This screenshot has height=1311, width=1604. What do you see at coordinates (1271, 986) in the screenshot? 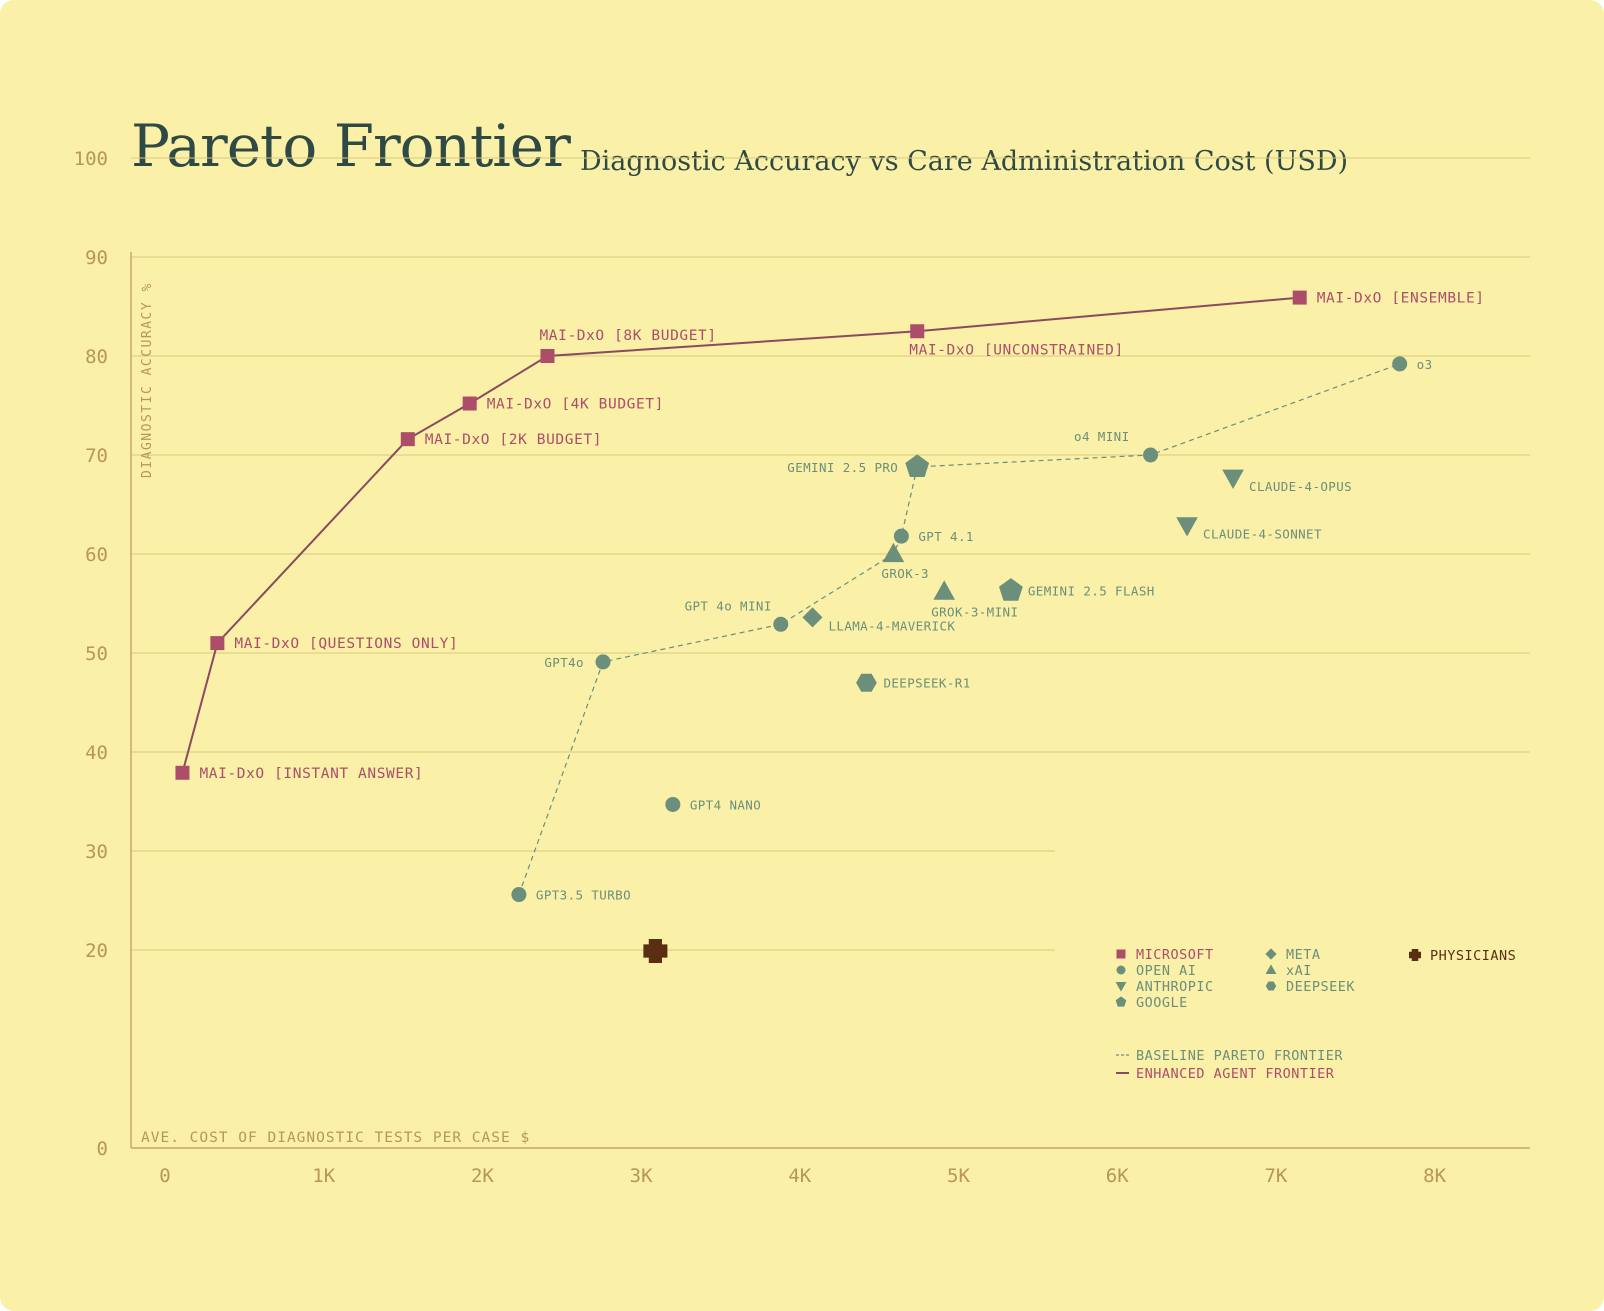
I see `legend-marker-deepseek` at bounding box center [1271, 986].